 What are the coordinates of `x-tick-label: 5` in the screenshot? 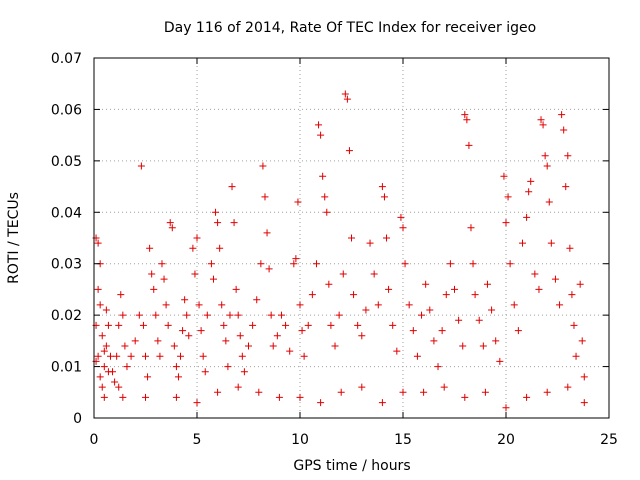 It's located at (197, 440).